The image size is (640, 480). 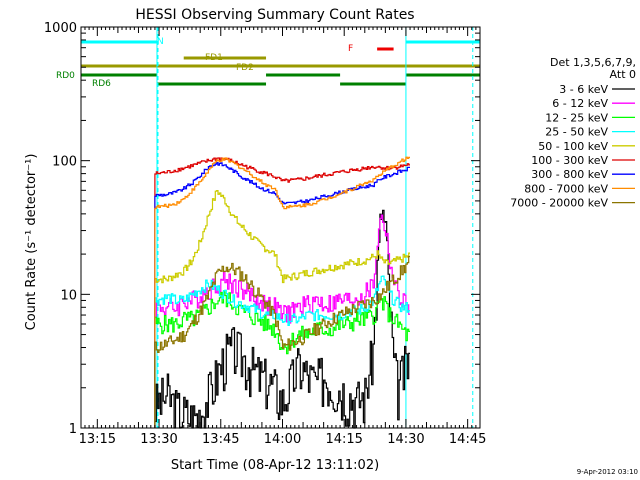 I want to click on y-tick-label: 100, so click(x=64, y=162).